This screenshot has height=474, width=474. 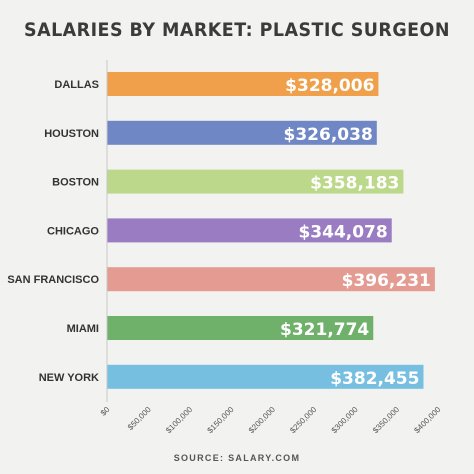 What do you see at coordinates (179, 420) in the screenshot?
I see `x-tick-label: $100,000` at bounding box center [179, 420].